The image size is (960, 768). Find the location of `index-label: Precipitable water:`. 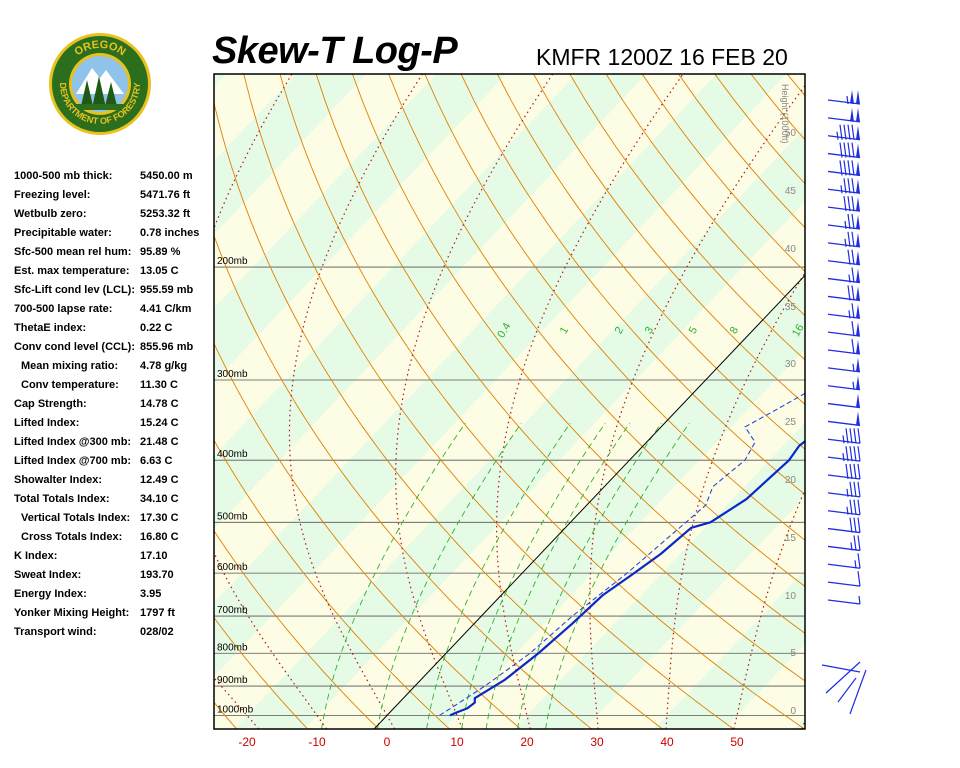

index-label: Precipitable water: is located at coordinates (63, 233).